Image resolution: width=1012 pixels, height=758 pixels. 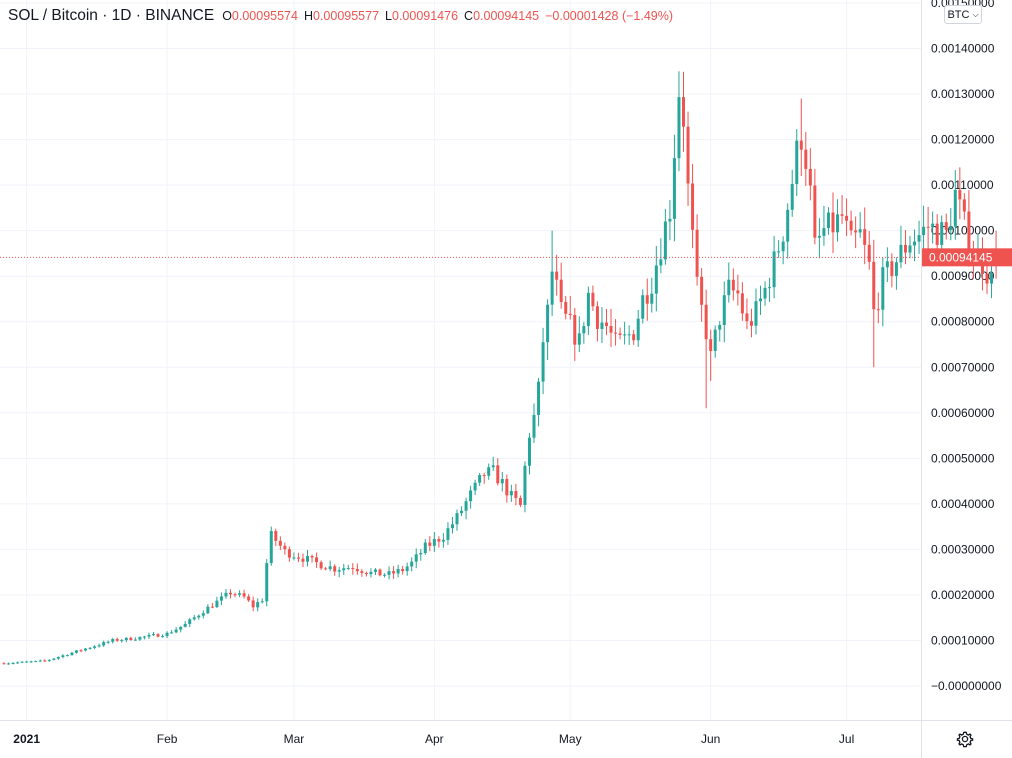 I want to click on last-price-label: 0.00094145, so click(x=961, y=257).